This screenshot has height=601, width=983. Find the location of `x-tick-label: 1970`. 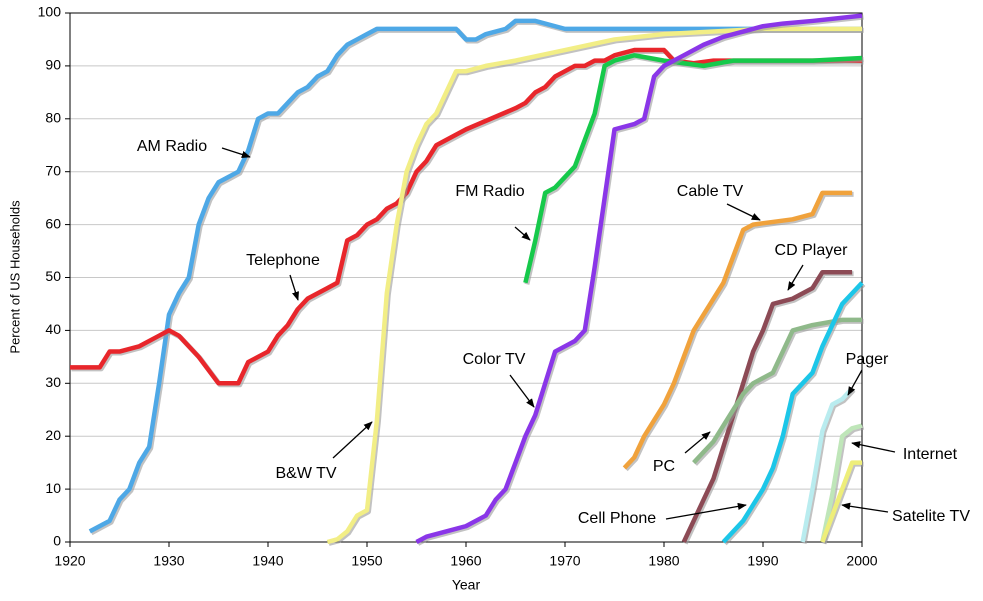

x-tick-label: 1970 is located at coordinates (564, 561).